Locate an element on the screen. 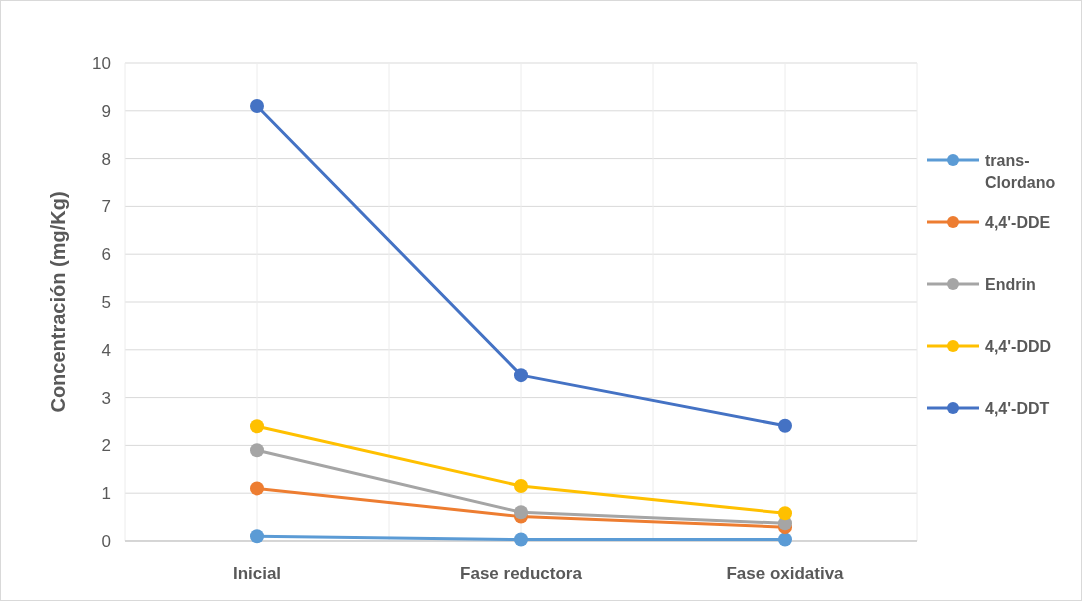 The image size is (1082, 601). y-tick-label: 4 is located at coordinates (106, 350).